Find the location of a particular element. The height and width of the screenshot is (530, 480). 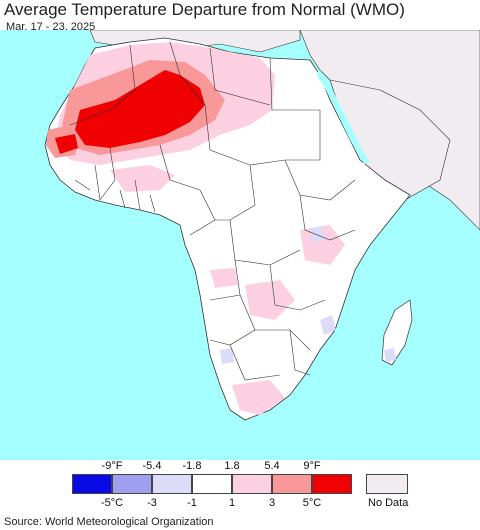

legend-f-label: -5.4 is located at coordinates (152, 466).